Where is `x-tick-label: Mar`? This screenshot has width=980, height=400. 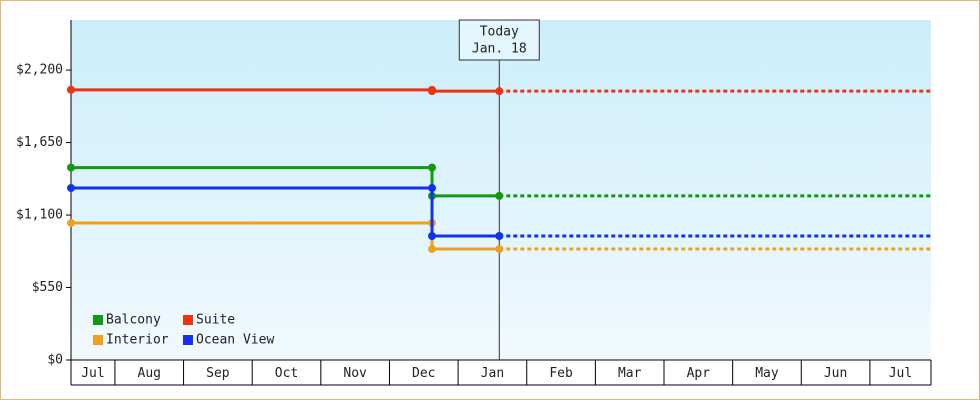 x-tick-label: Mar is located at coordinates (630, 373).